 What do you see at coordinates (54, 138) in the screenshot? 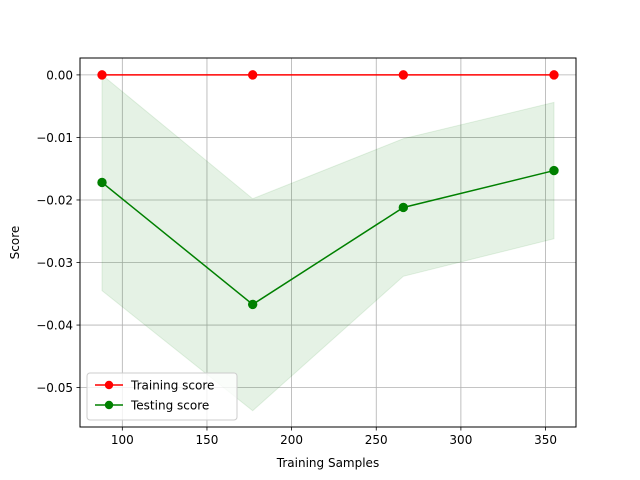
I see `y-tick-label: −0.01` at bounding box center [54, 138].